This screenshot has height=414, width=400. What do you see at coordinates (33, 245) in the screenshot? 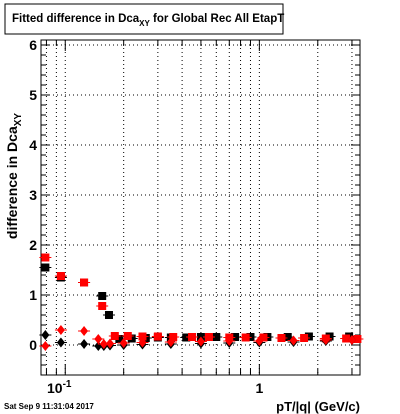
I see `y-tick-label: 2` at bounding box center [33, 245].